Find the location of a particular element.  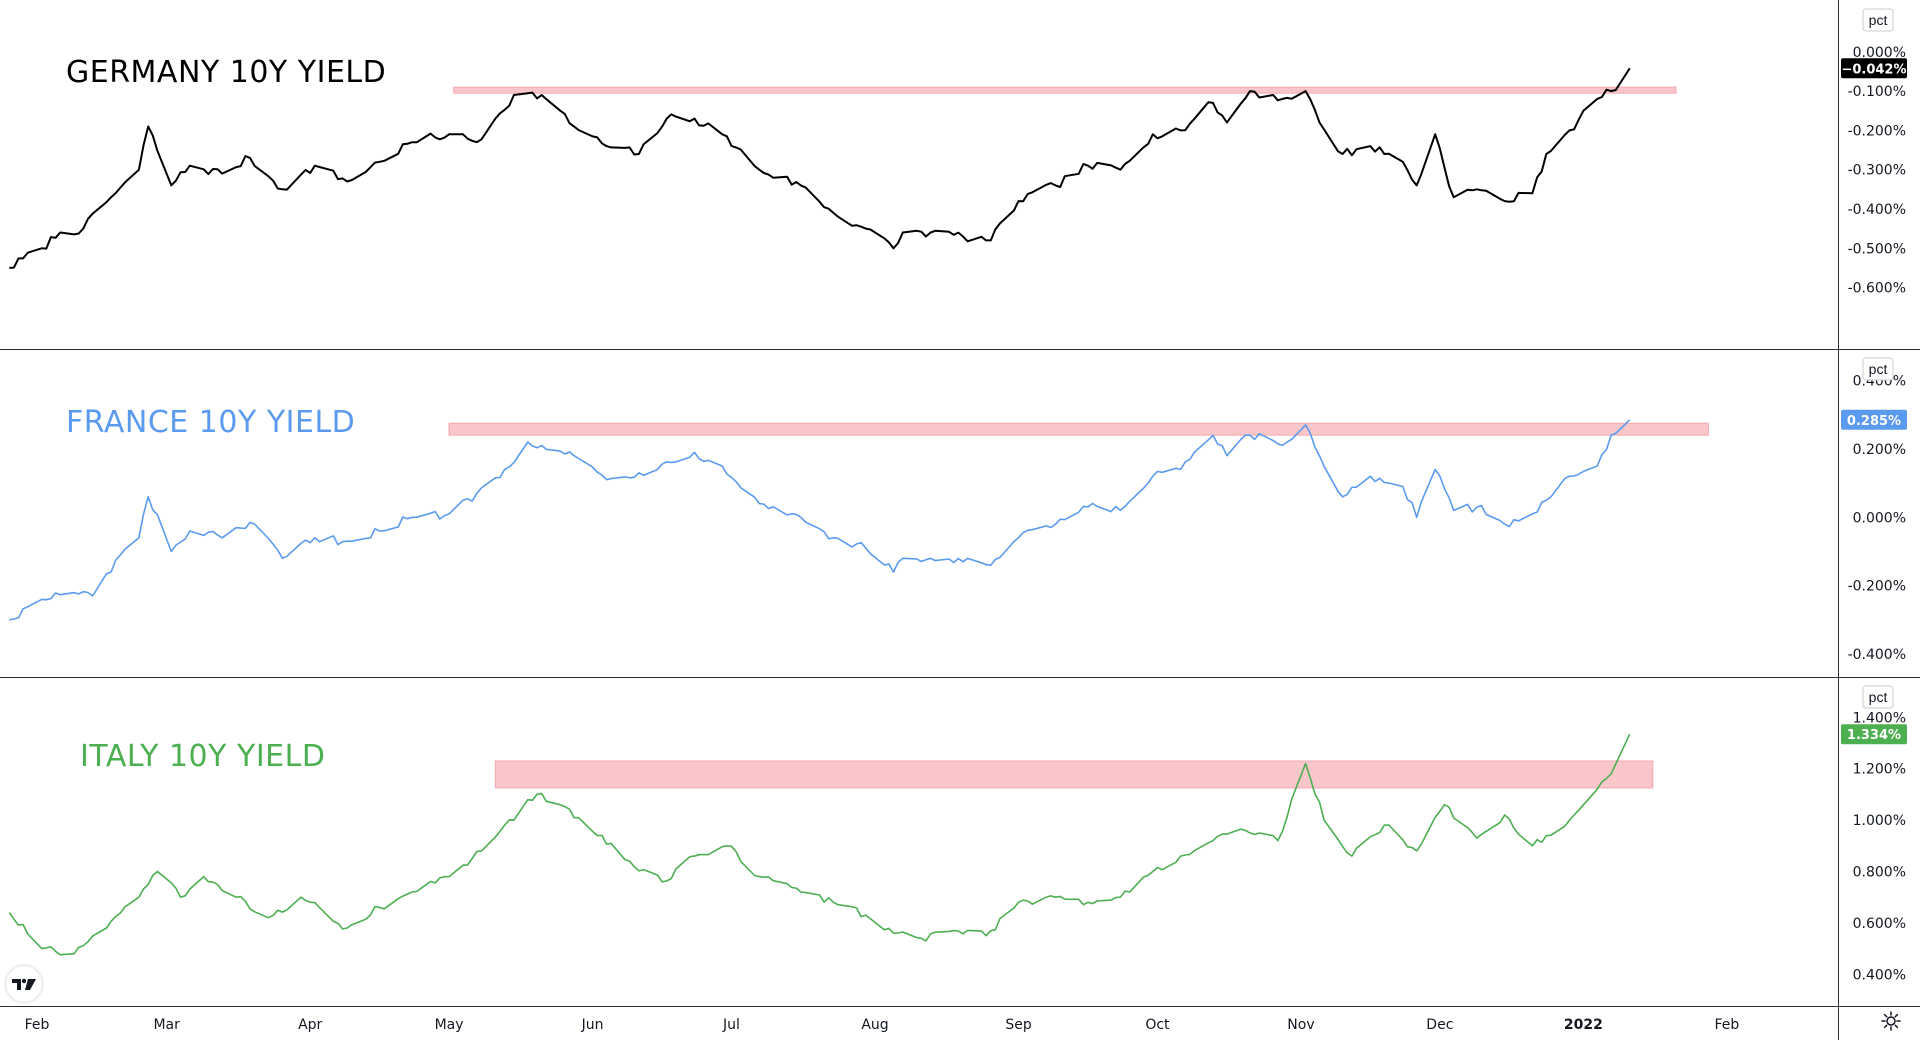

last-value-text: −0.042% is located at coordinates (1873, 69).